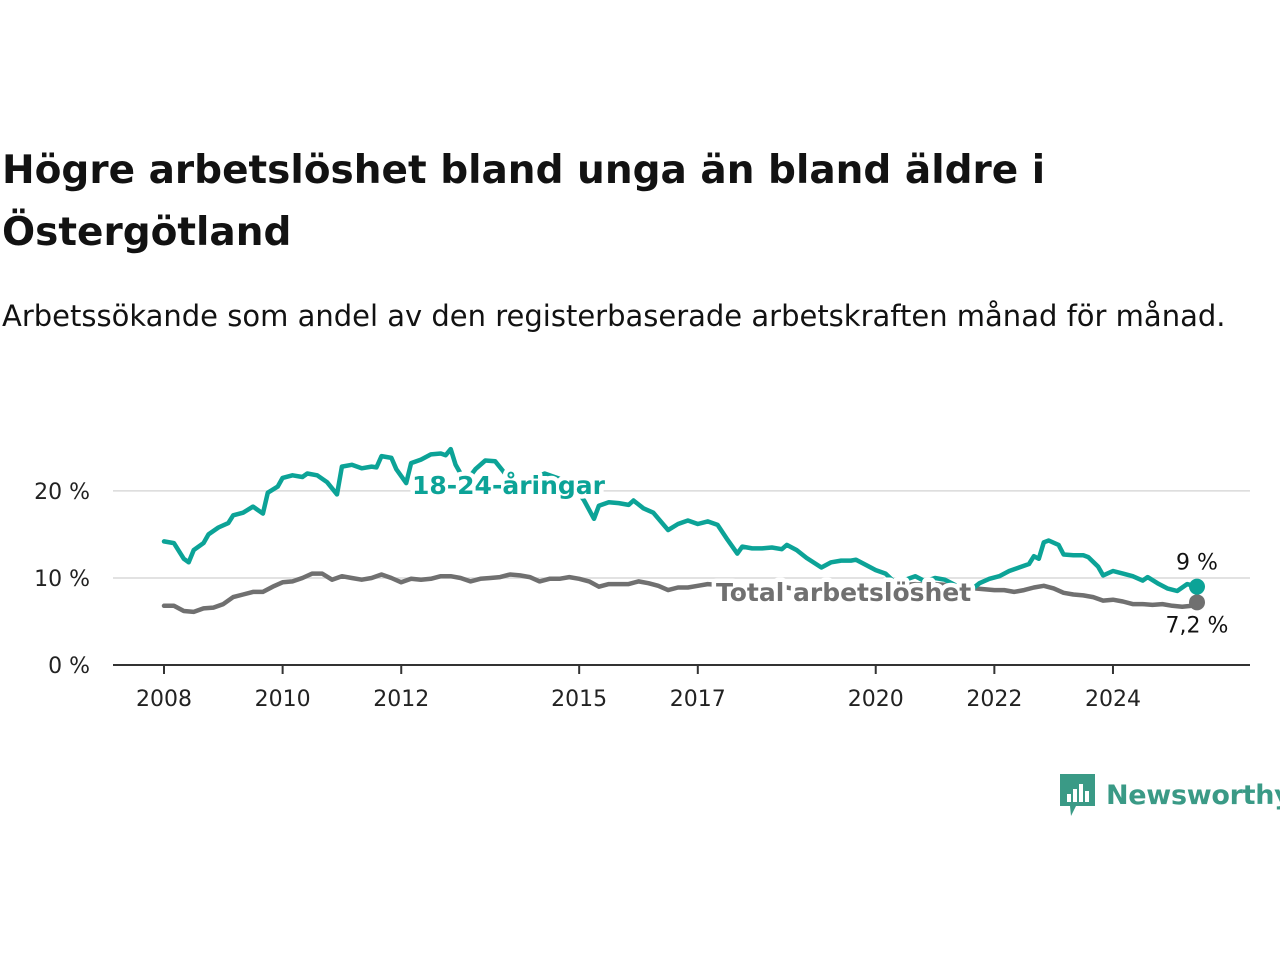 The height and width of the screenshot is (960, 1280). I want to click on youth-series-line, so click(680, 520).